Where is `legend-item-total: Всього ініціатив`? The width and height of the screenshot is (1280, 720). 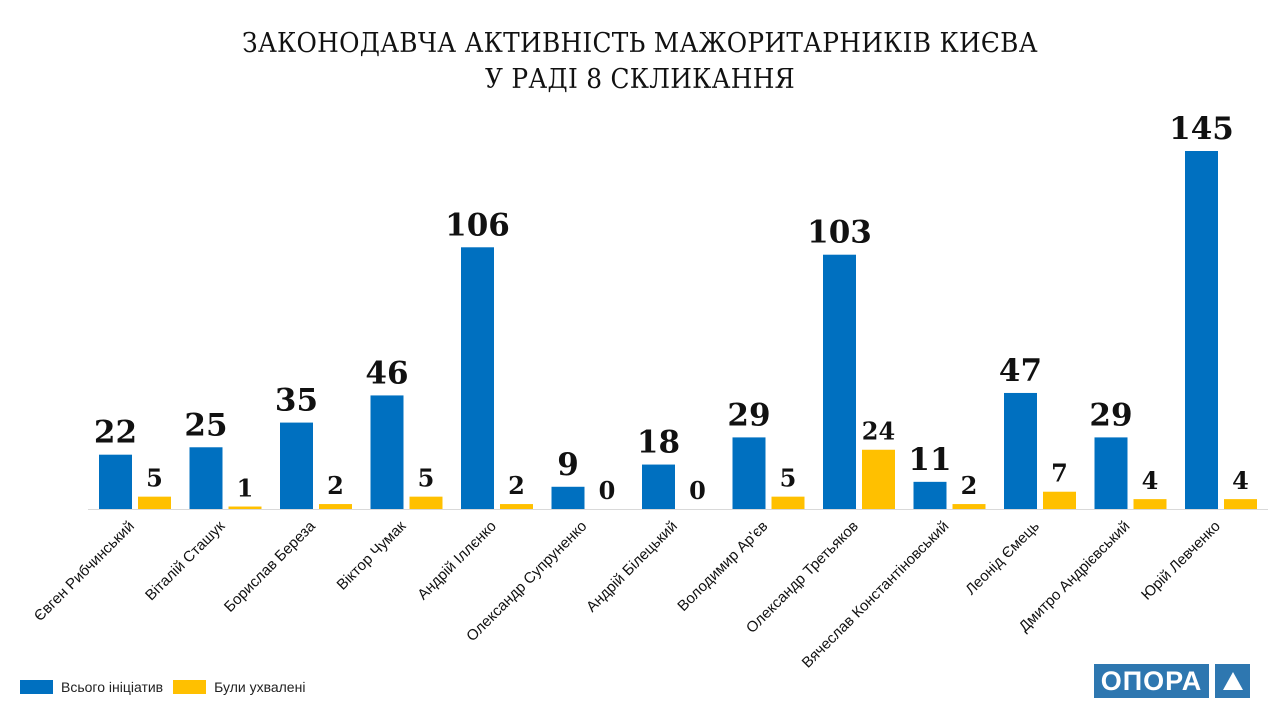
legend-item-total: Всього ініціатив is located at coordinates (91, 687).